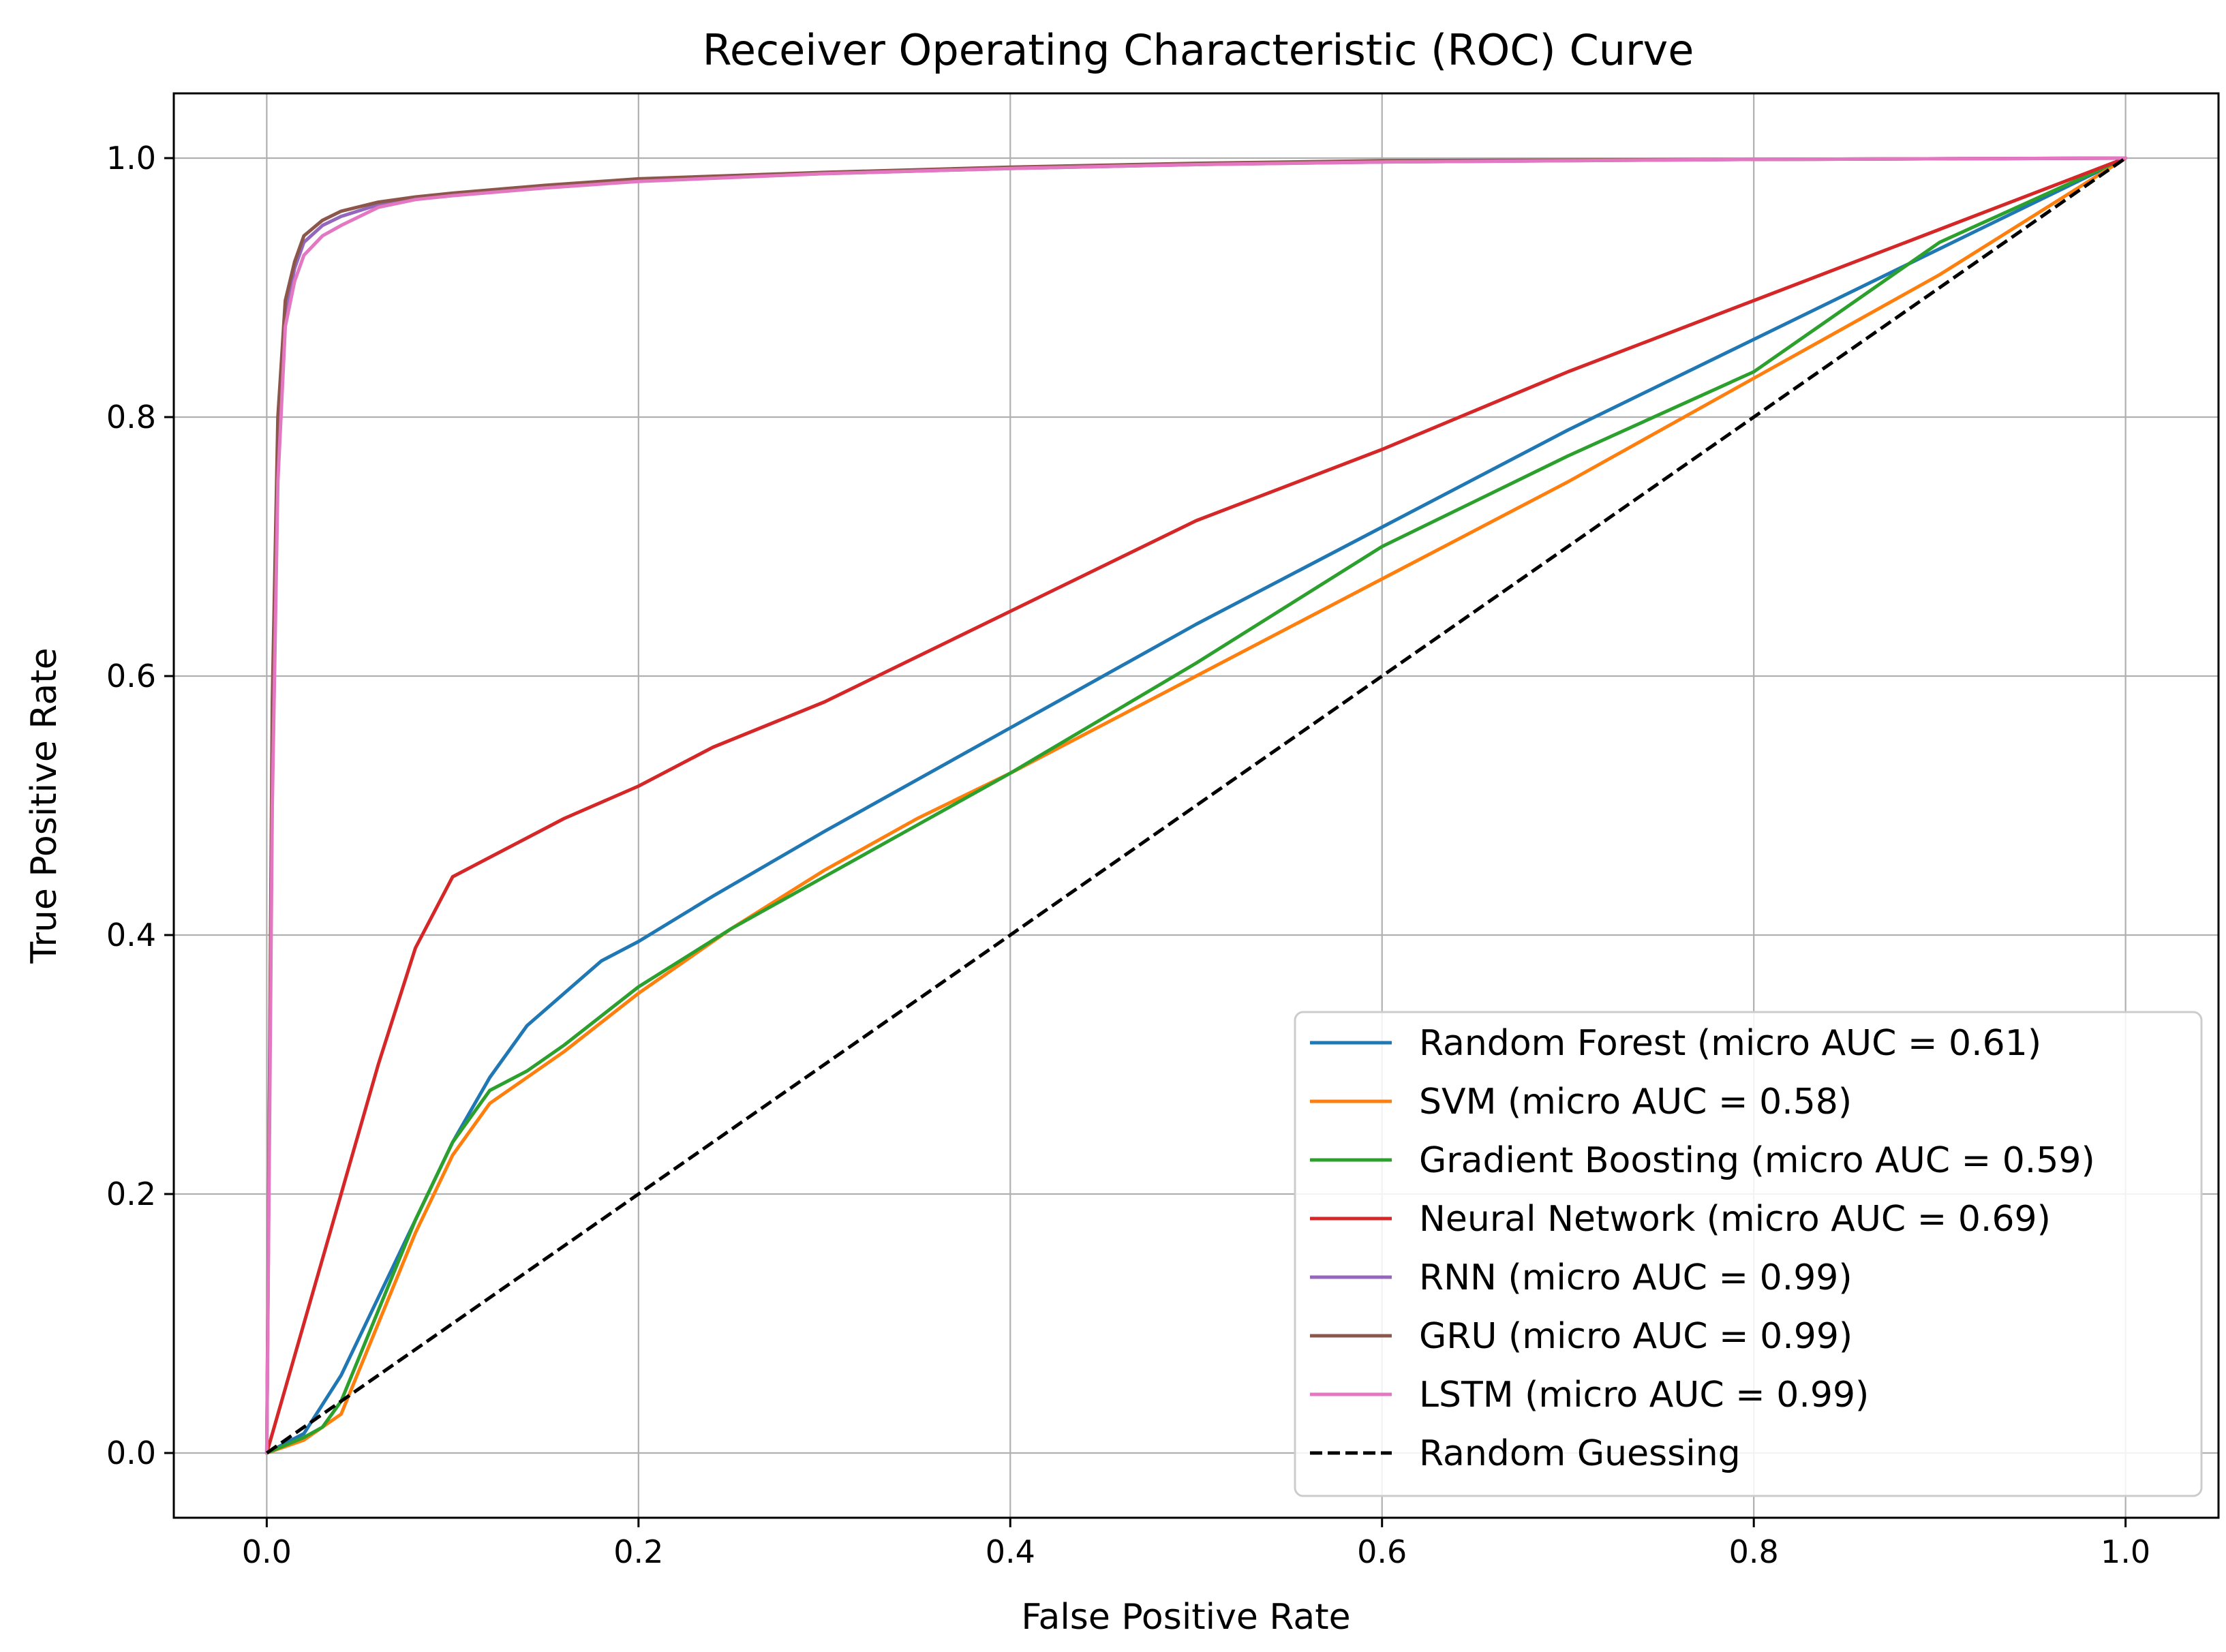 Image resolution: width=2226 pixels, height=1652 pixels. I want to click on x-tick-label: 0.0, so click(267, 1551).